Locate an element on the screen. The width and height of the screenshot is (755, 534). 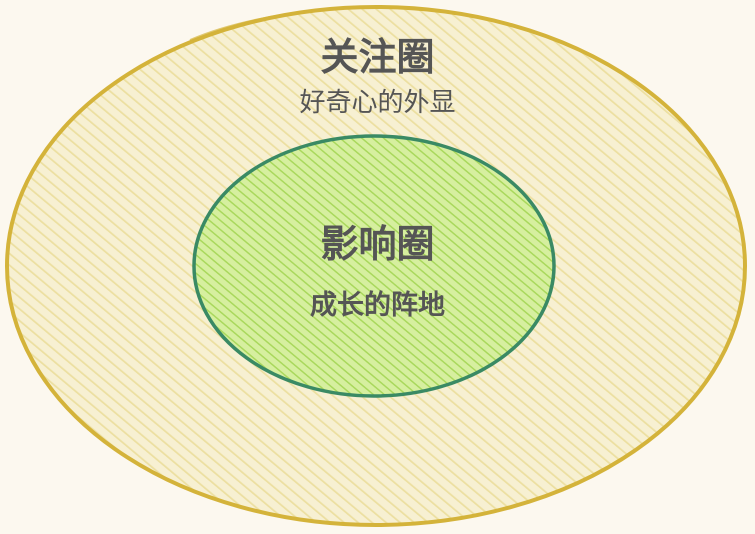
circle-of-concern-subtitle: 好奇心的外显 is located at coordinates (377, 103).